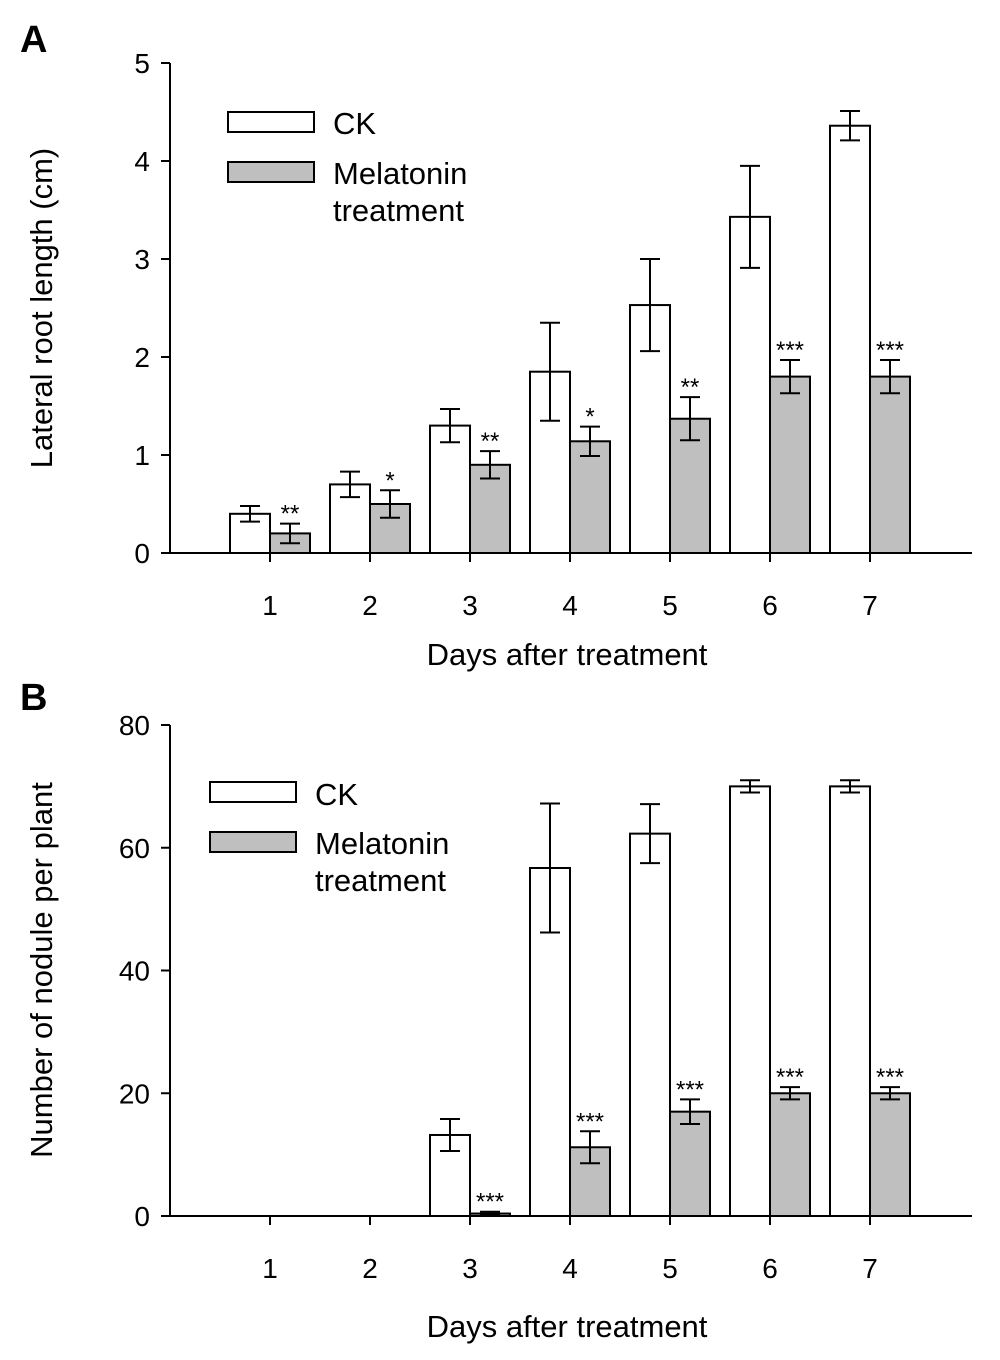  I want to click on y-tick-label: 20, so click(134, 1093).